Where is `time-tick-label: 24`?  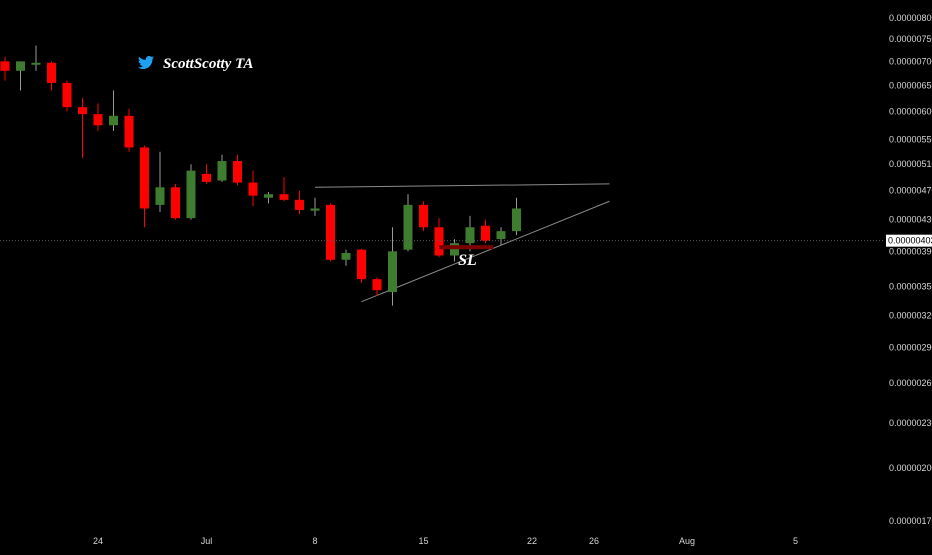
time-tick-label: 24 is located at coordinates (98, 541).